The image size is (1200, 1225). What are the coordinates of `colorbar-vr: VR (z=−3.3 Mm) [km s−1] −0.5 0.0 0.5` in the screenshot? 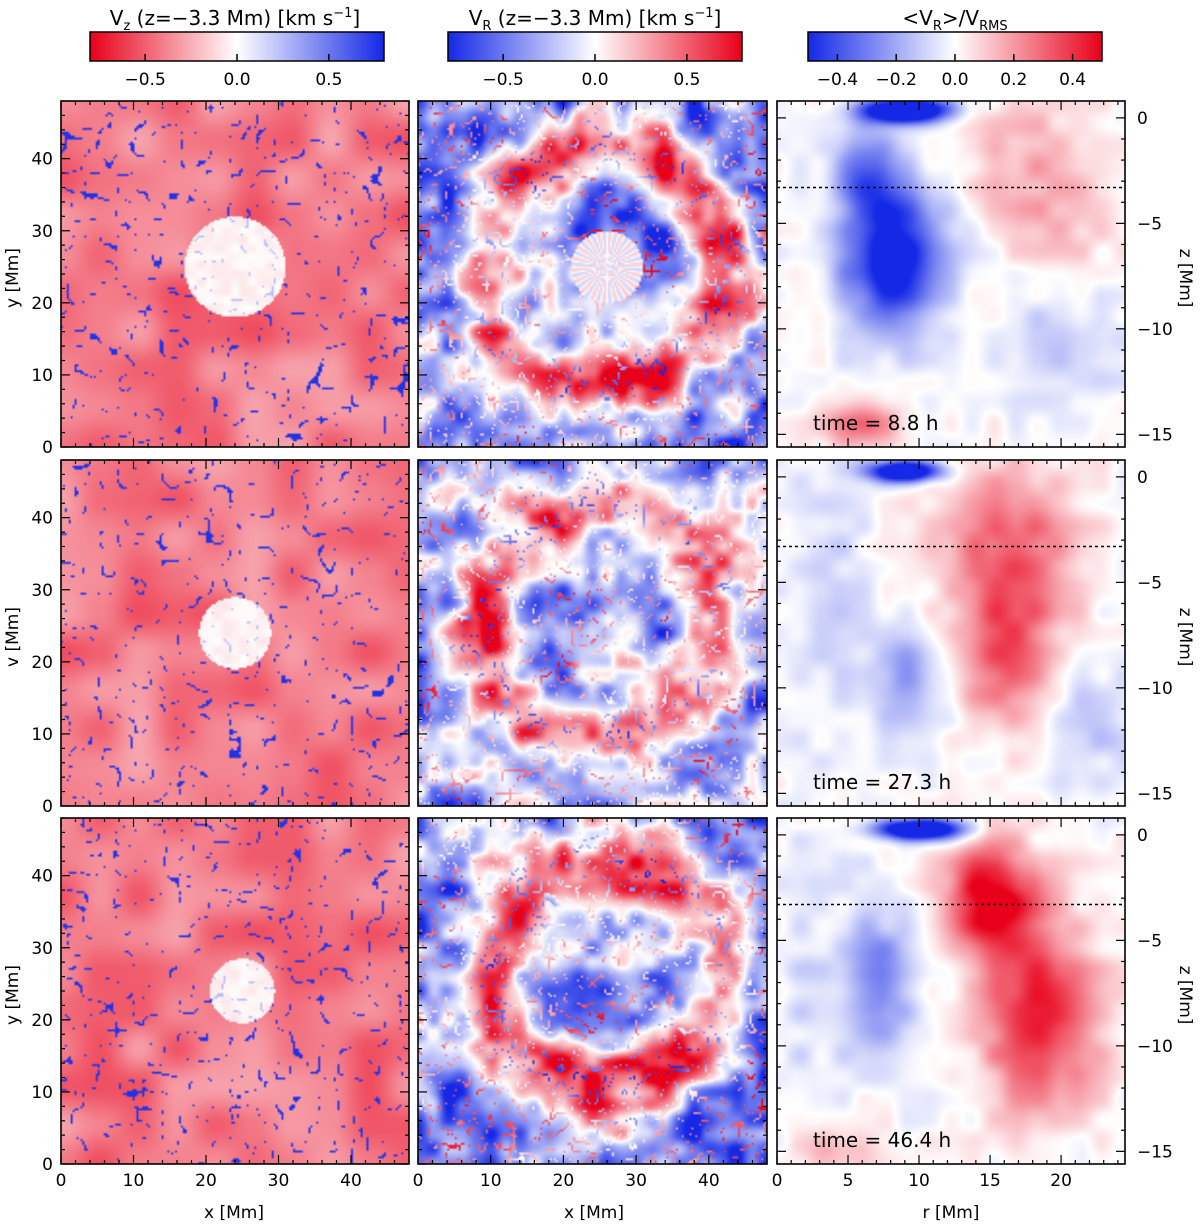 It's located at (595, 48).